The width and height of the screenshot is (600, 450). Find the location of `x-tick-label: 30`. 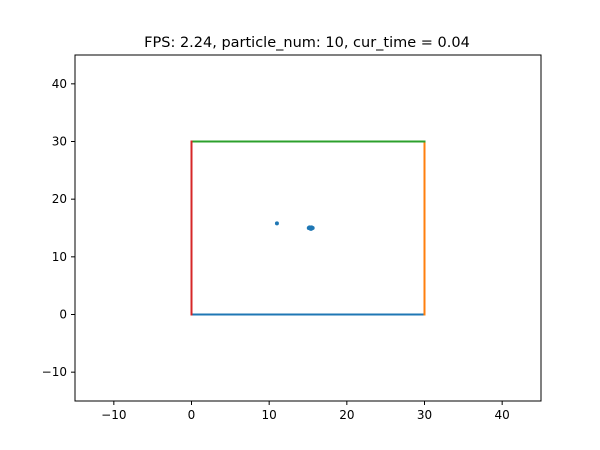

x-tick-label: 30 is located at coordinates (424, 415).